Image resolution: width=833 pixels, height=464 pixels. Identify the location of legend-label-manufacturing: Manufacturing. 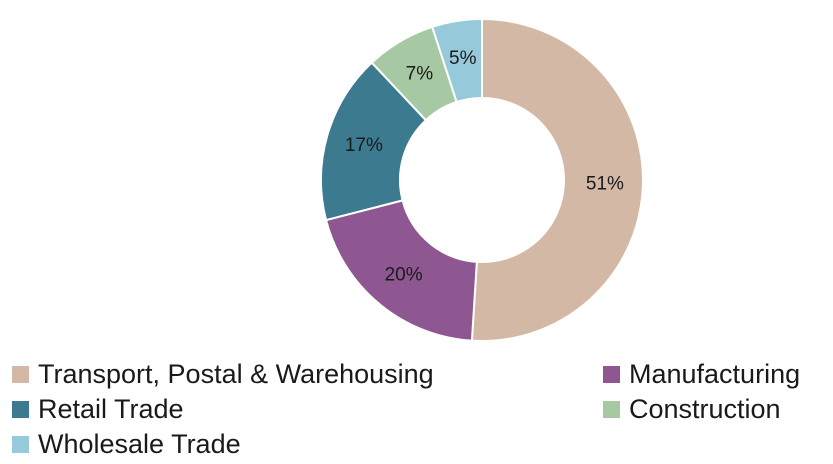
(715, 374).